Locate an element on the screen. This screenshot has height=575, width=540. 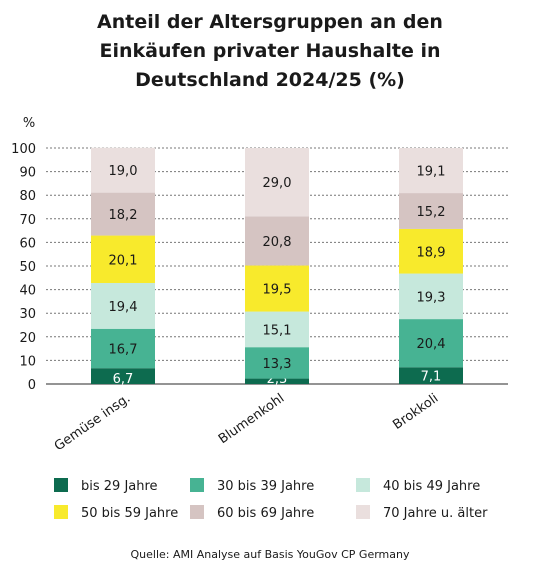
data-label: 18,2 is located at coordinates (123, 215).